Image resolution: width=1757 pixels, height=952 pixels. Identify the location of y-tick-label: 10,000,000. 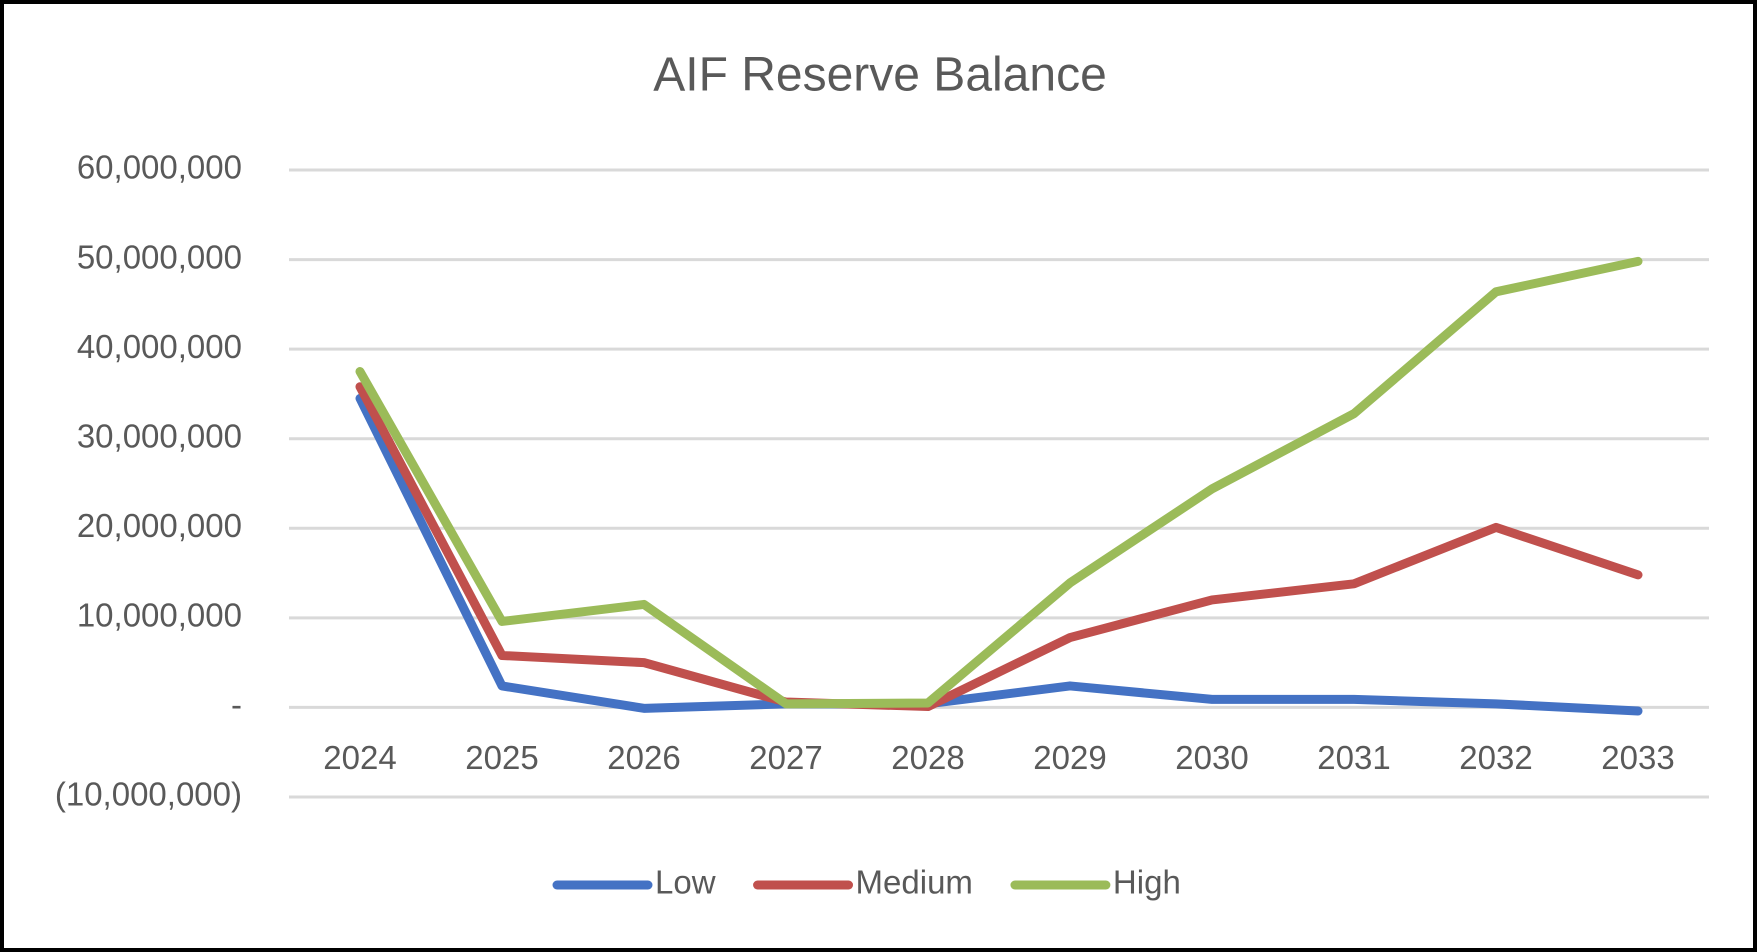
(159, 615).